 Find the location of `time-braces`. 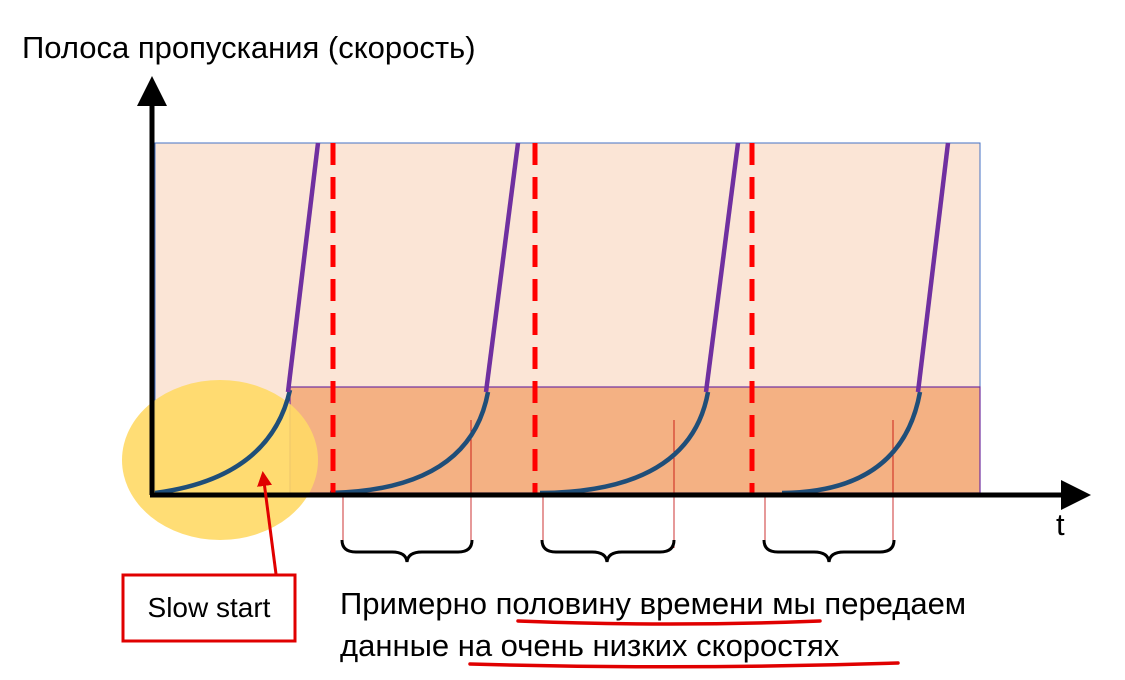

time-braces is located at coordinates (618, 551).